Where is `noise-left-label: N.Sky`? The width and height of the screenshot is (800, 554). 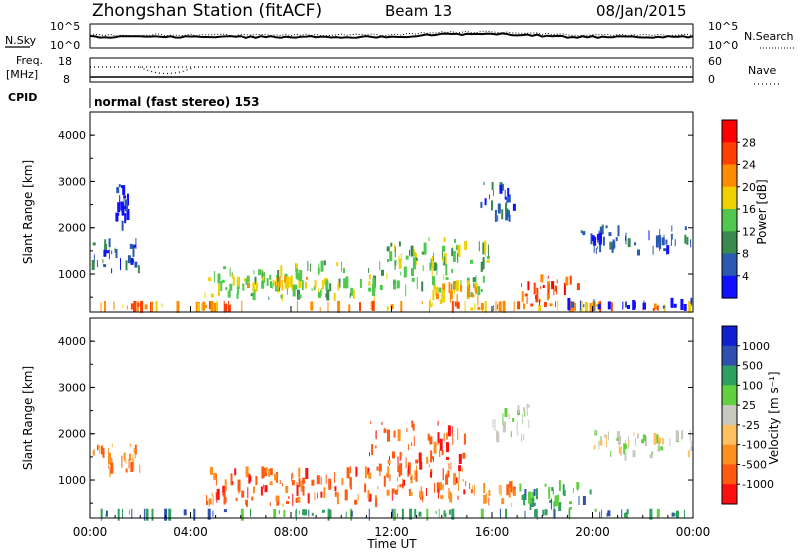 noise-left-label: N.Sky is located at coordinates (21, 40).